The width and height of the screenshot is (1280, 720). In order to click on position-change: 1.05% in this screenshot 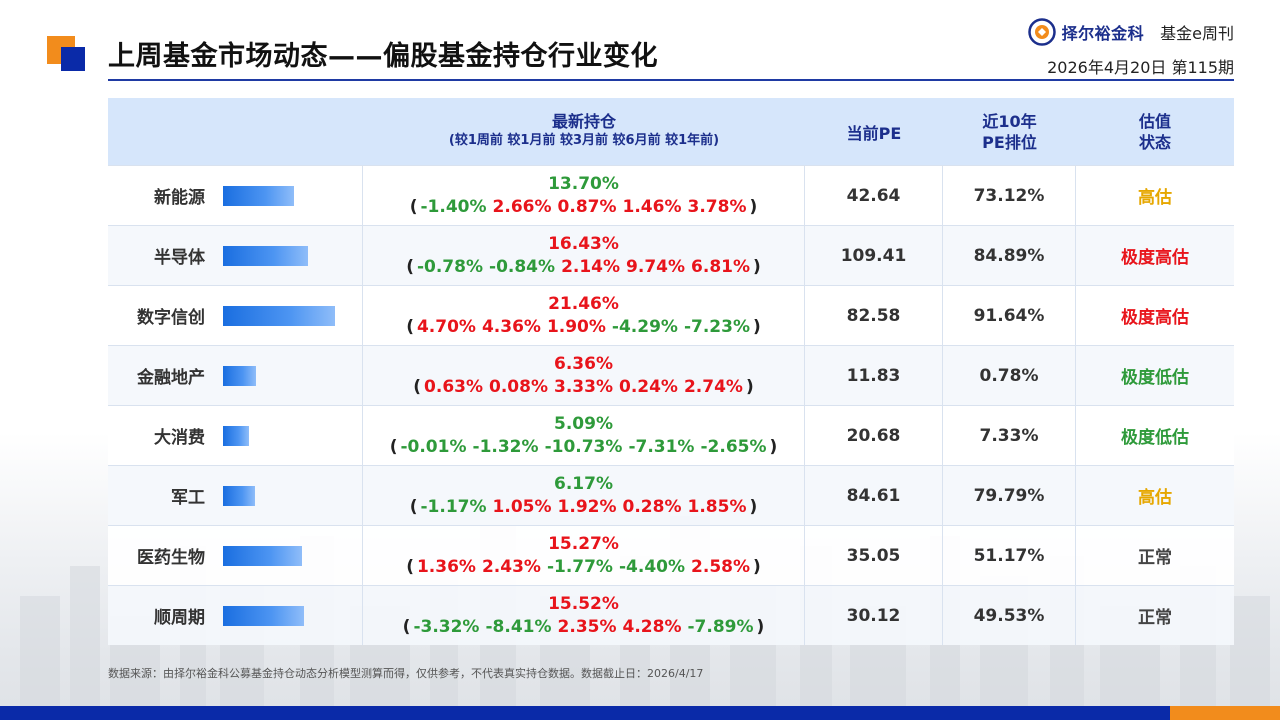, I will do `click(522, 507)`.